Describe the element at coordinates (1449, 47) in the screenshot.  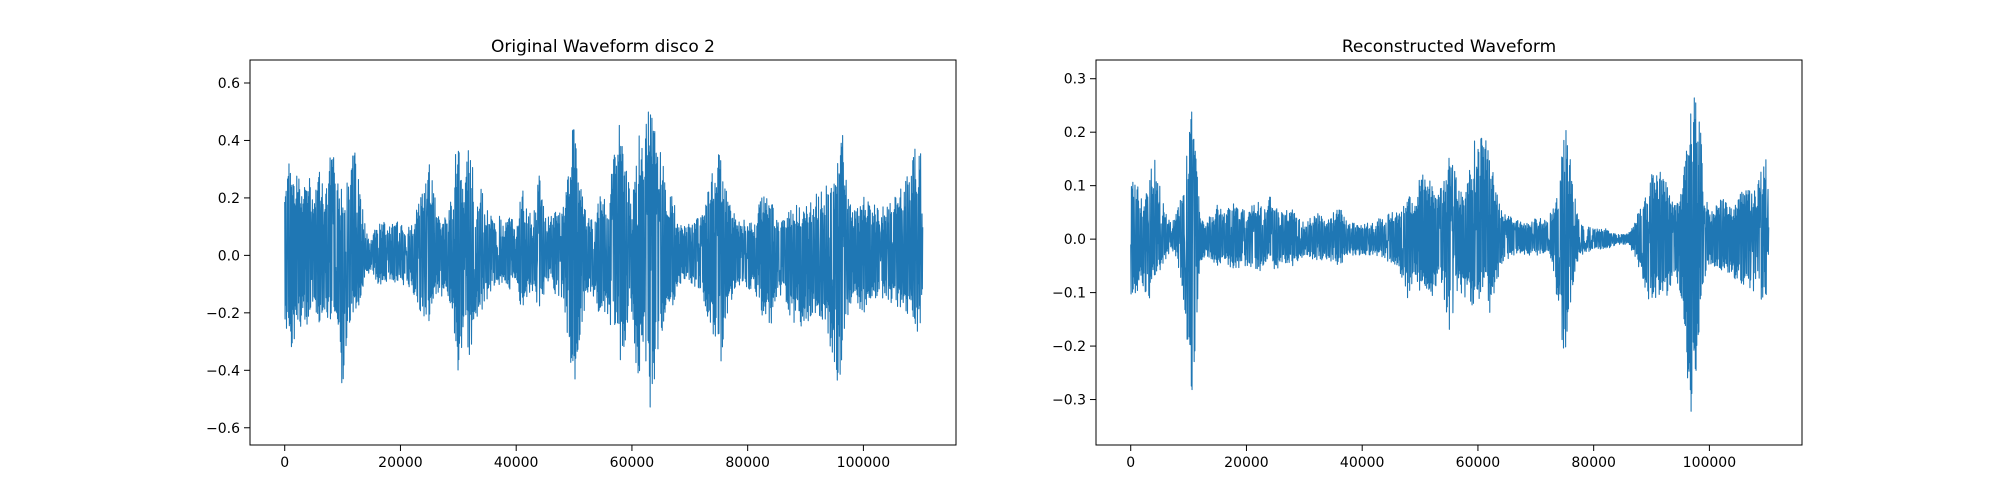
I see `chart-title-reconstructed: Reconstructed Waveform` at that location.